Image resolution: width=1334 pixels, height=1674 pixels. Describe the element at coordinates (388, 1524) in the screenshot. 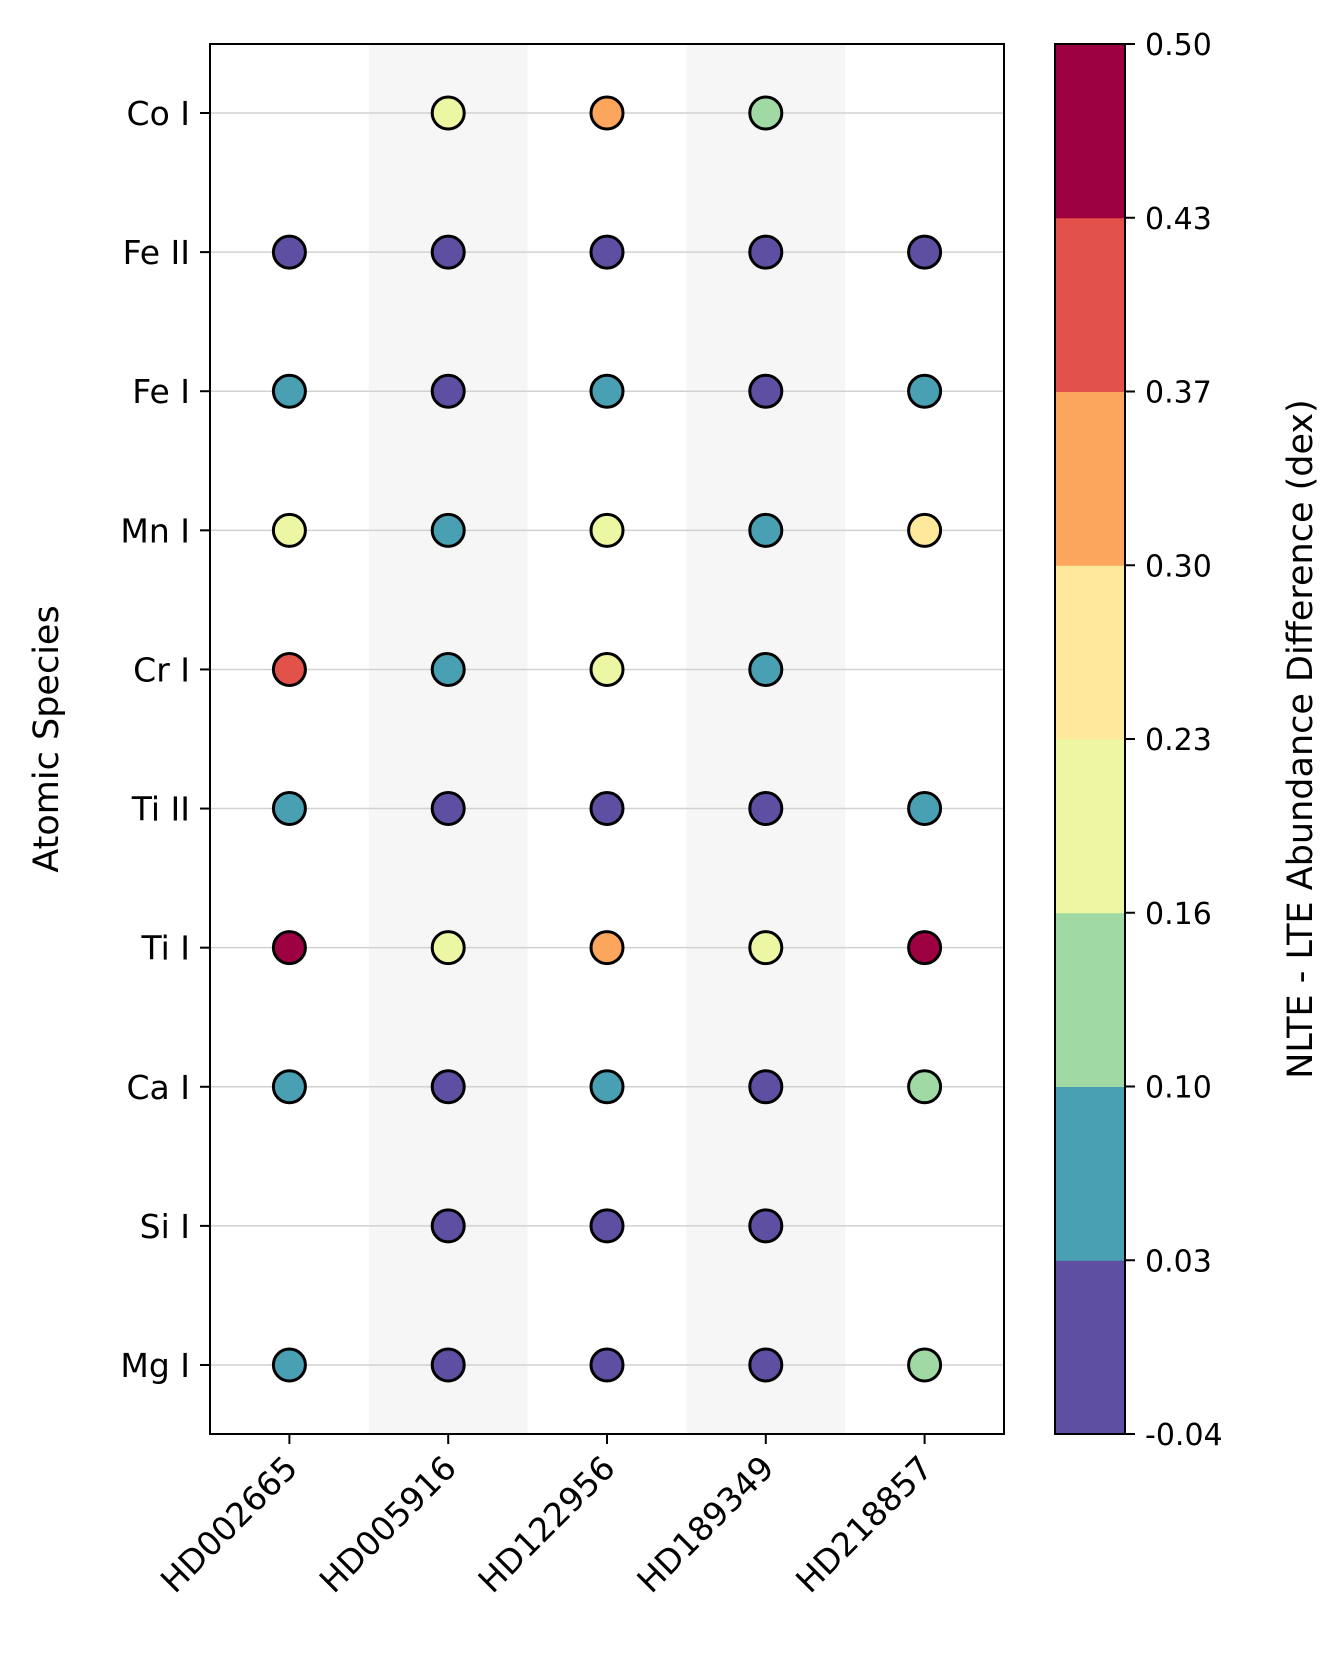

I see `x-tick-label: HD005916` at that location.